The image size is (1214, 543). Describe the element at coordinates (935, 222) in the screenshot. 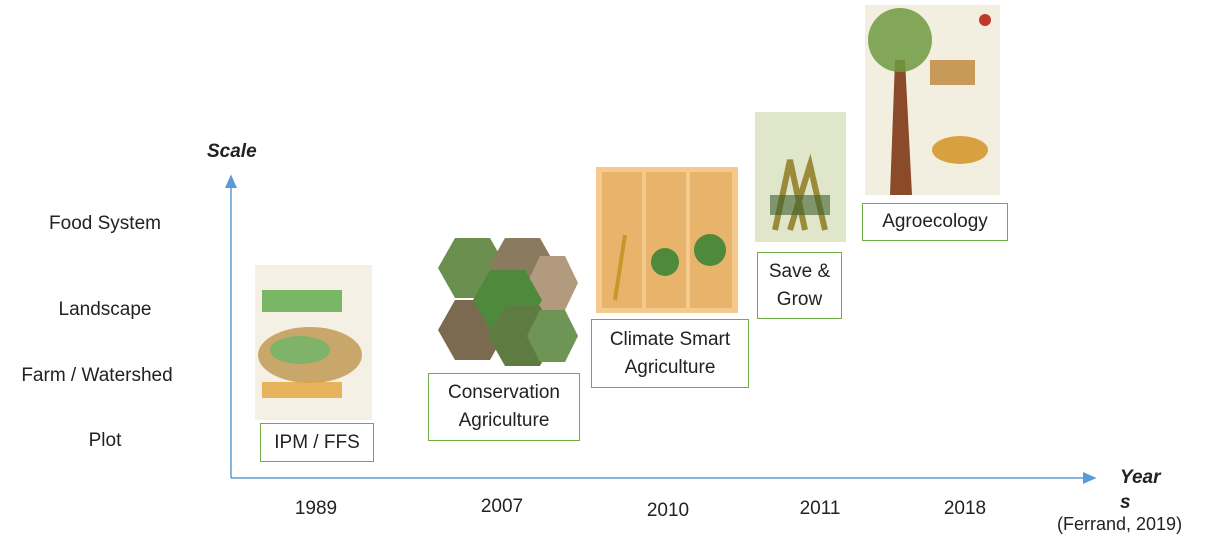

I see `milestone-box: Agroecology` at that location.